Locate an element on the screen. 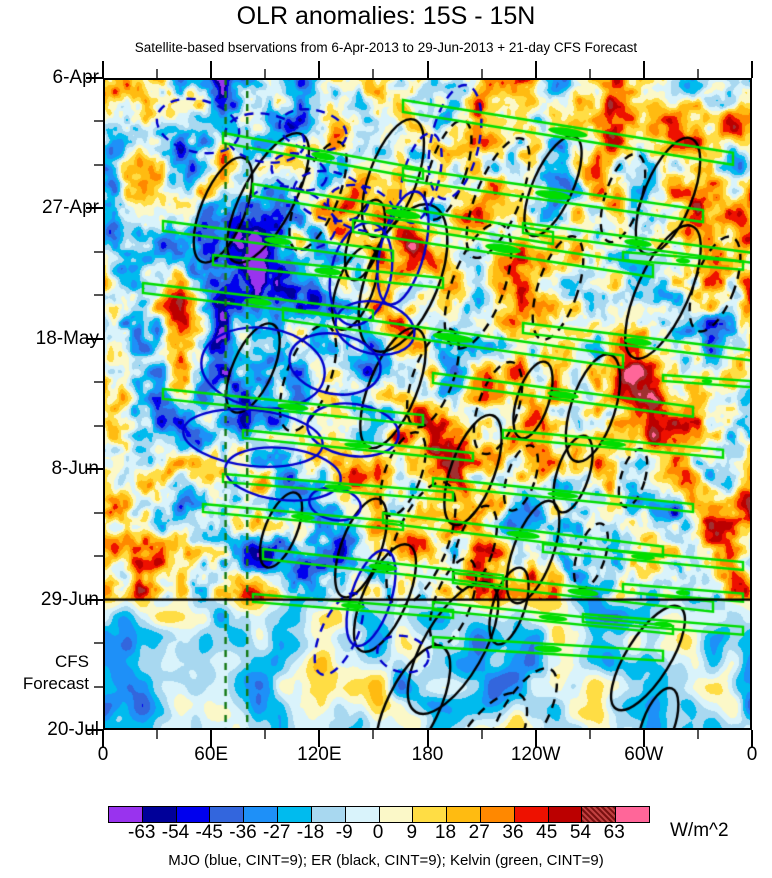 This screenshot has width=772, height=878. colorbar-unit: W/m^2 is located at coordinates (699, 830).